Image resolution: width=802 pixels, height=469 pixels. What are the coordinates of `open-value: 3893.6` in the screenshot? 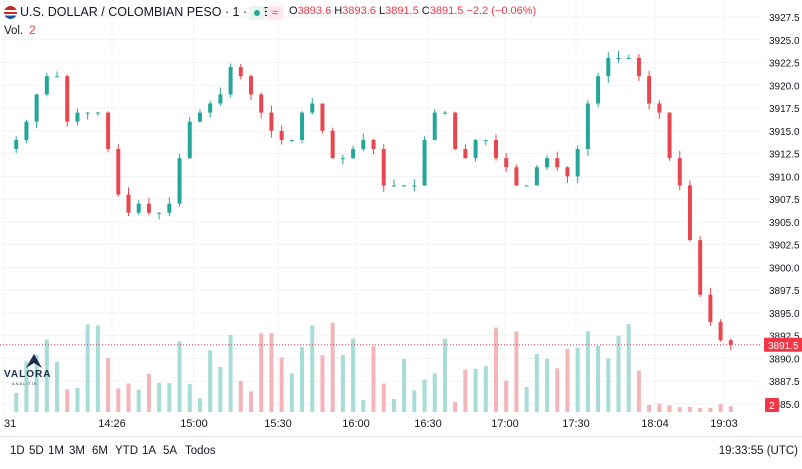 It's located at (314, 11).